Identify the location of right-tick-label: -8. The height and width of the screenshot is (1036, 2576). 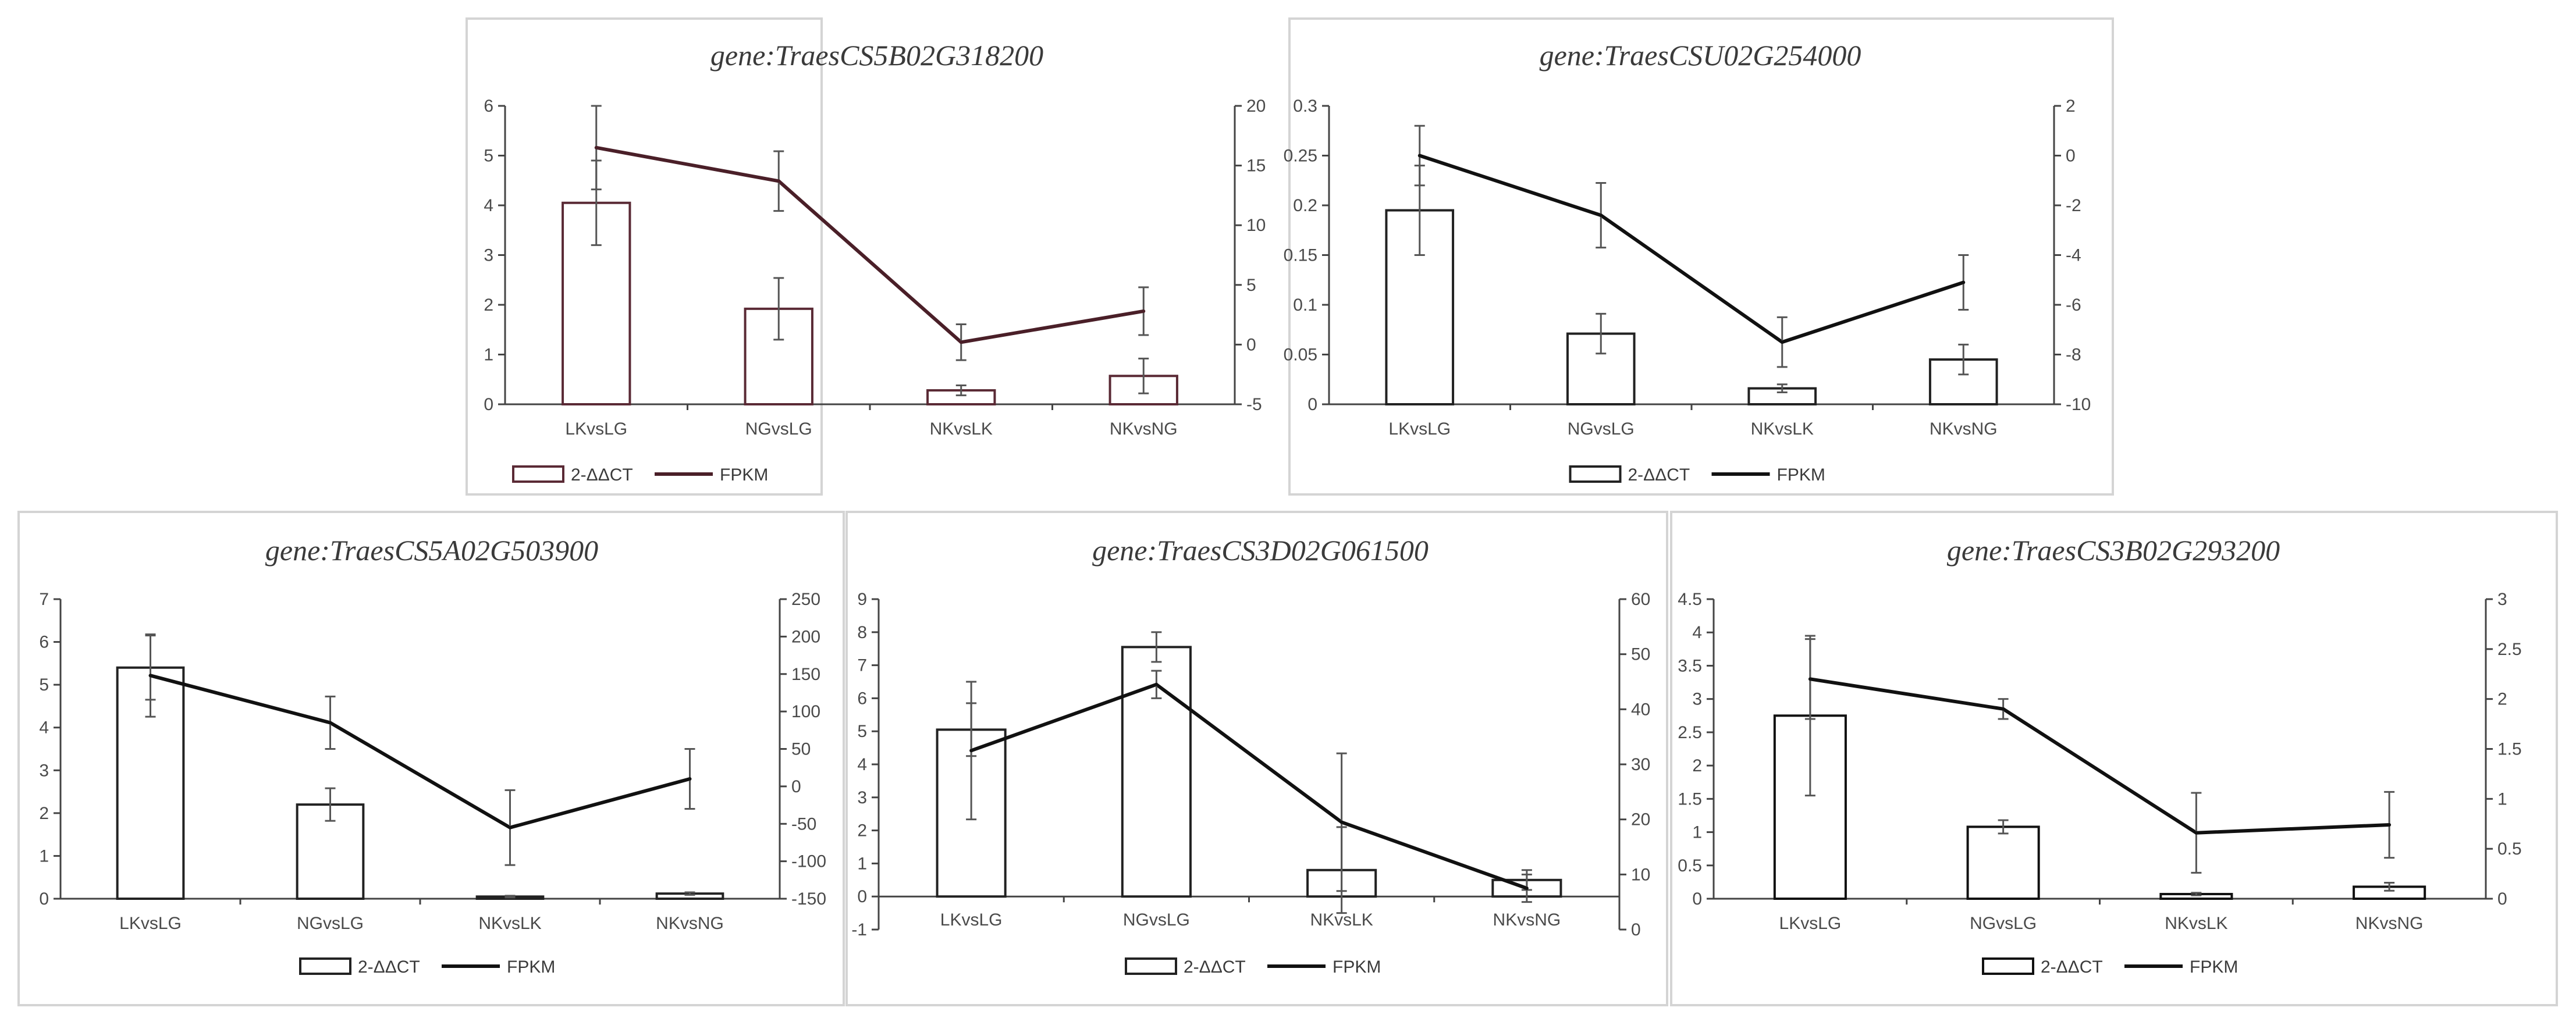
(2073, 355).